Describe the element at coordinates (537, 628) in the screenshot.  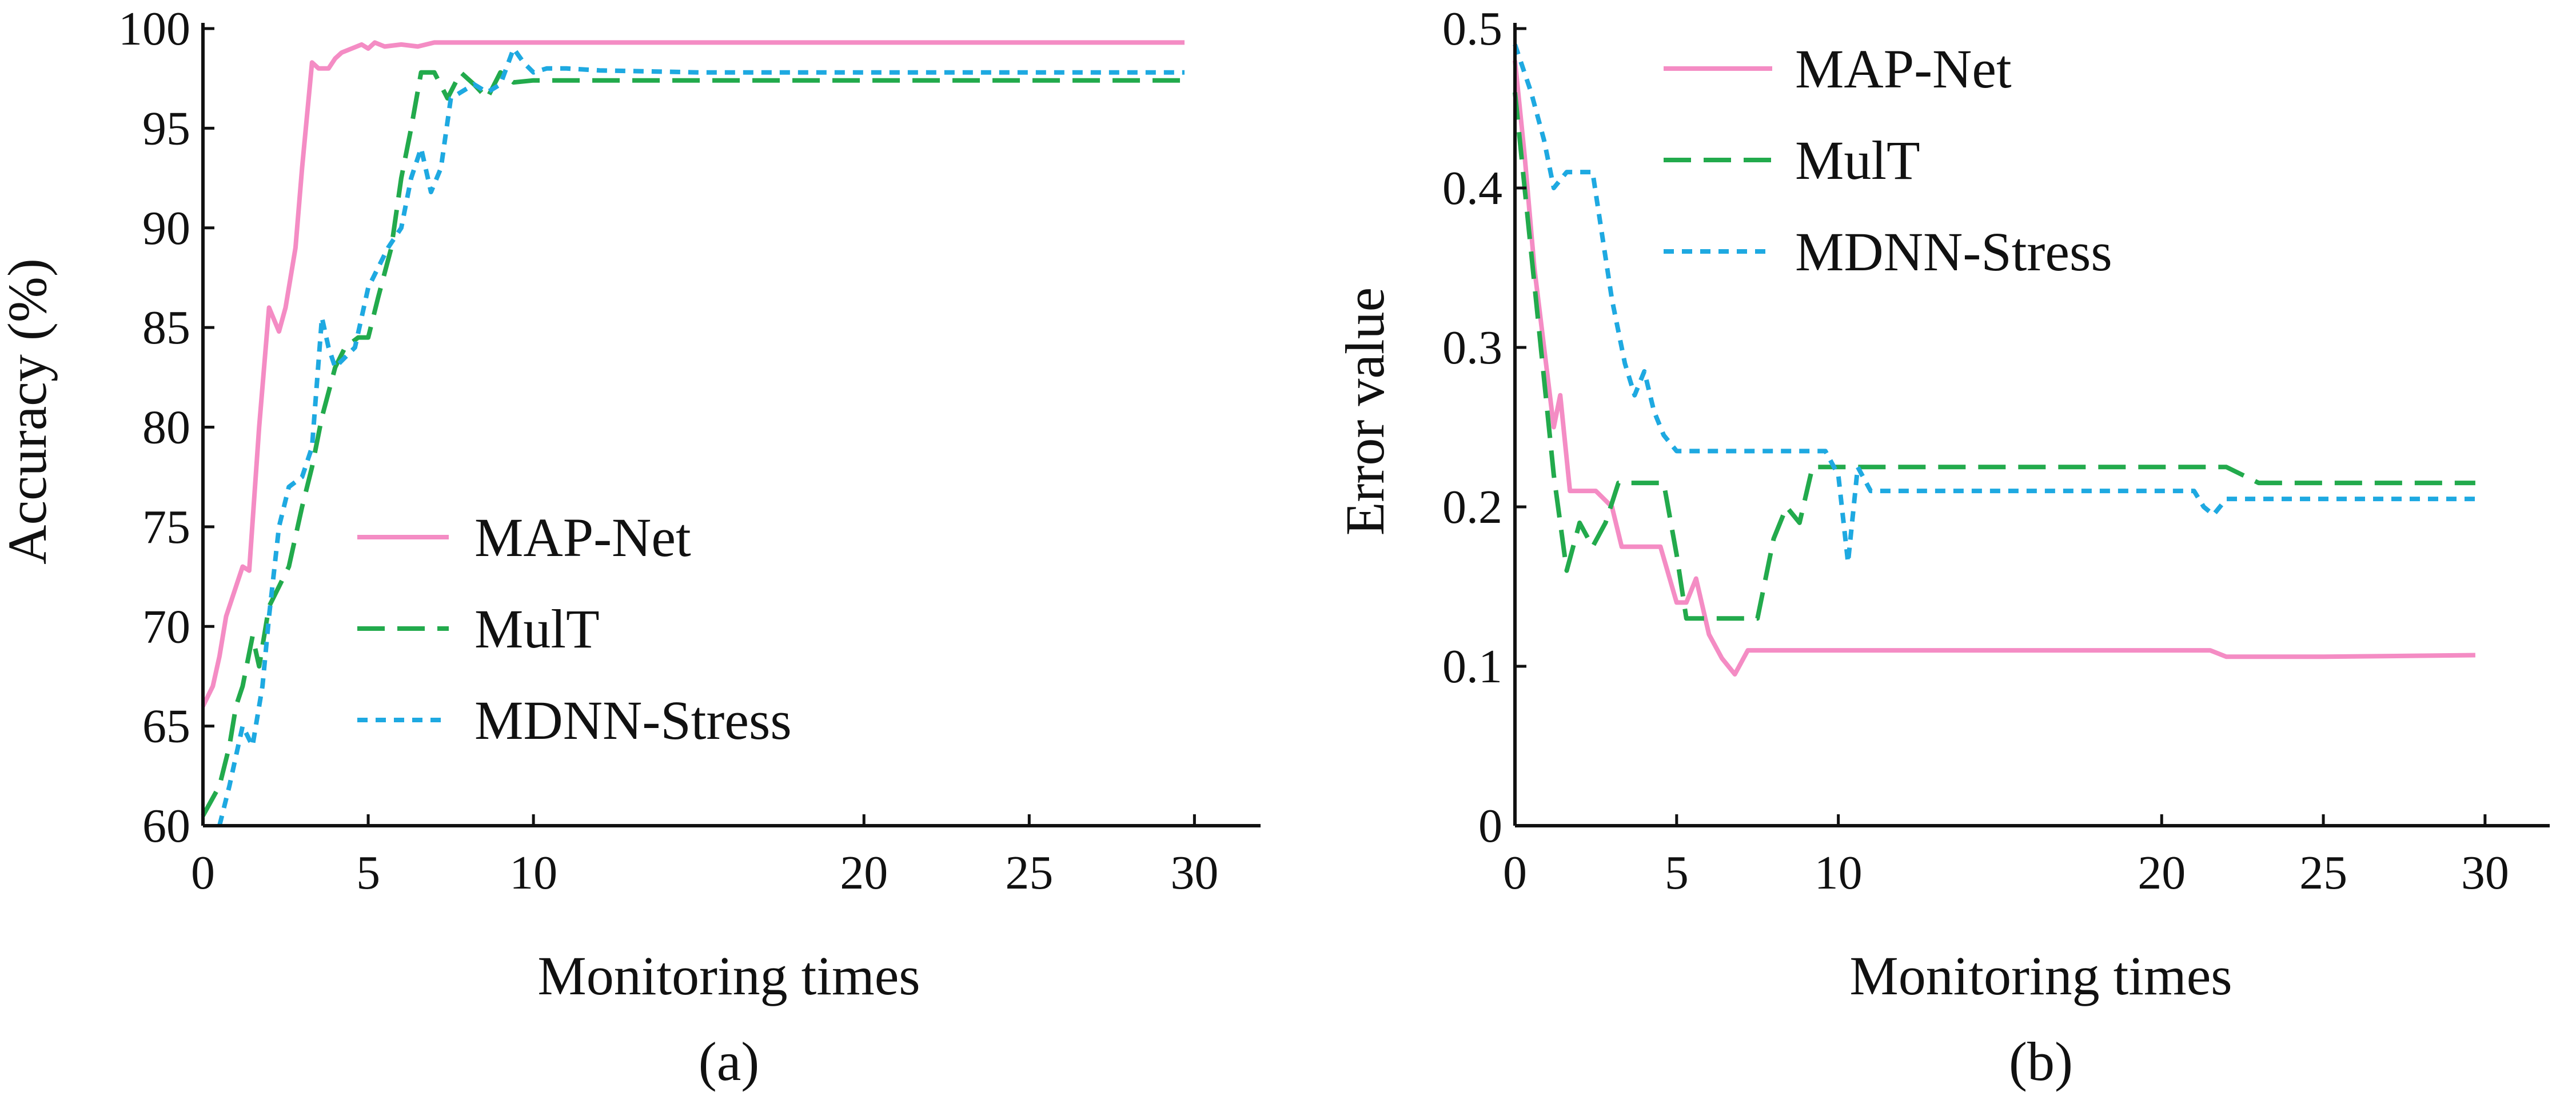
I see `panel-a-legend-label-2: MulT` at that location.